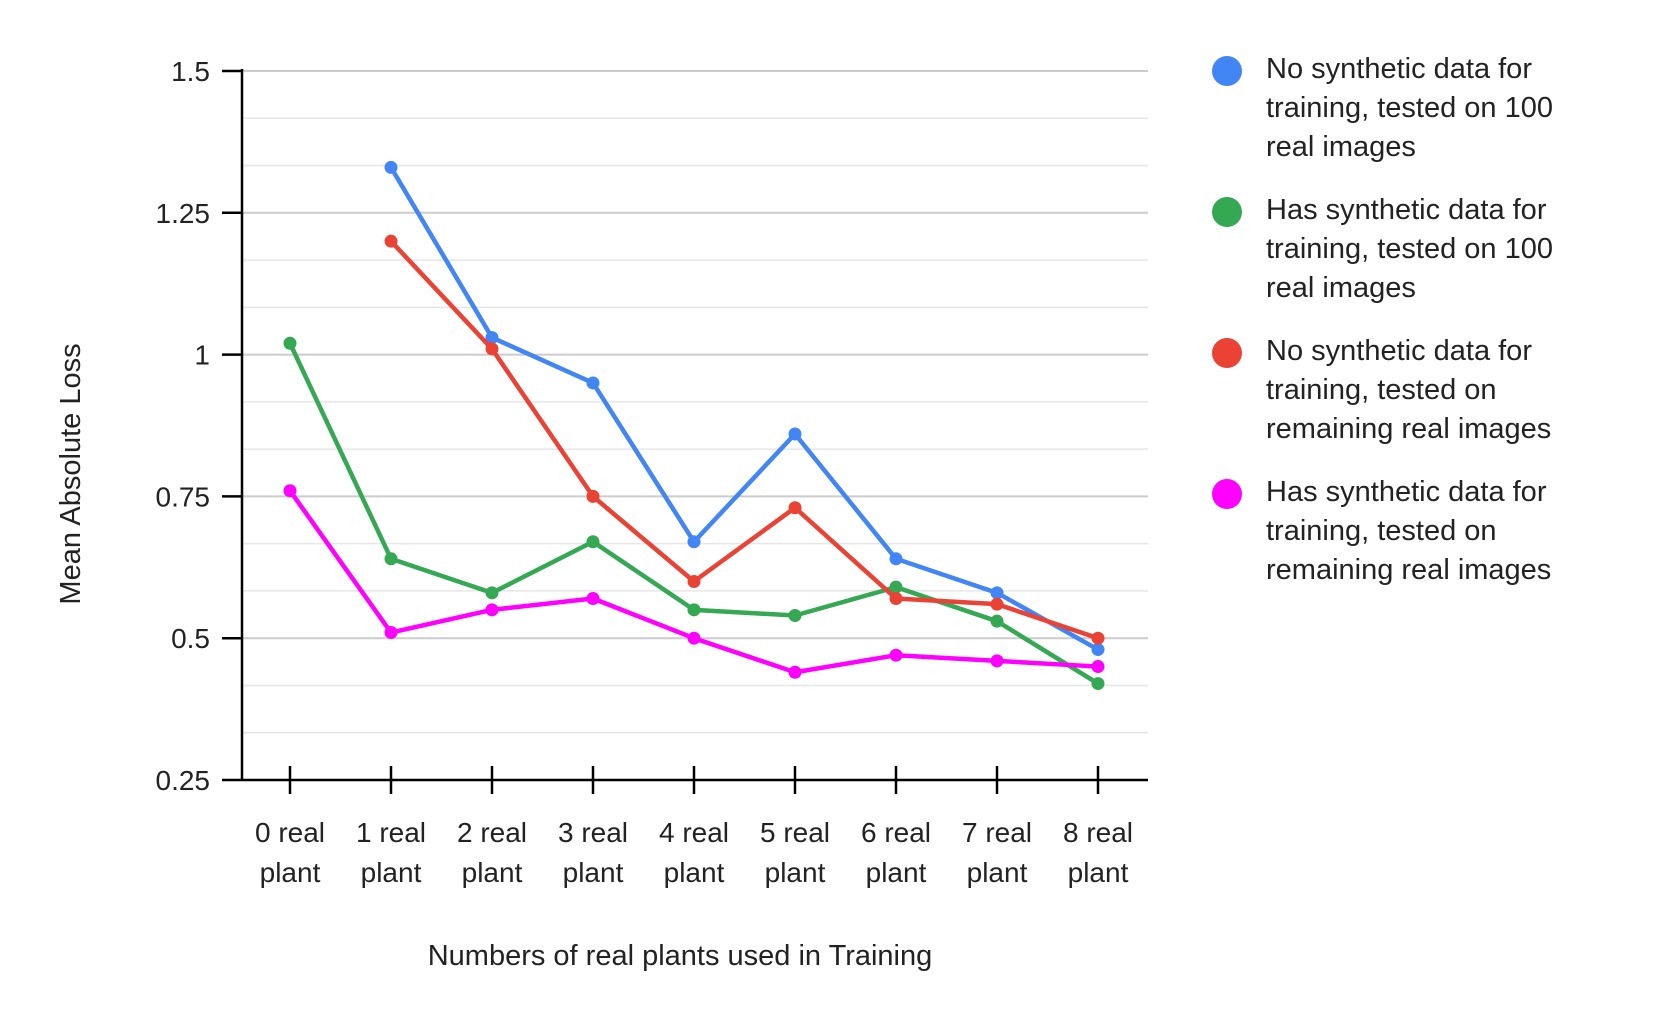 The width and height of the screenshot is (1661, 1027). Describe the element at coordinates (190, 71) in the screenshot. I see `y-tick-label: 1.5` at that location.